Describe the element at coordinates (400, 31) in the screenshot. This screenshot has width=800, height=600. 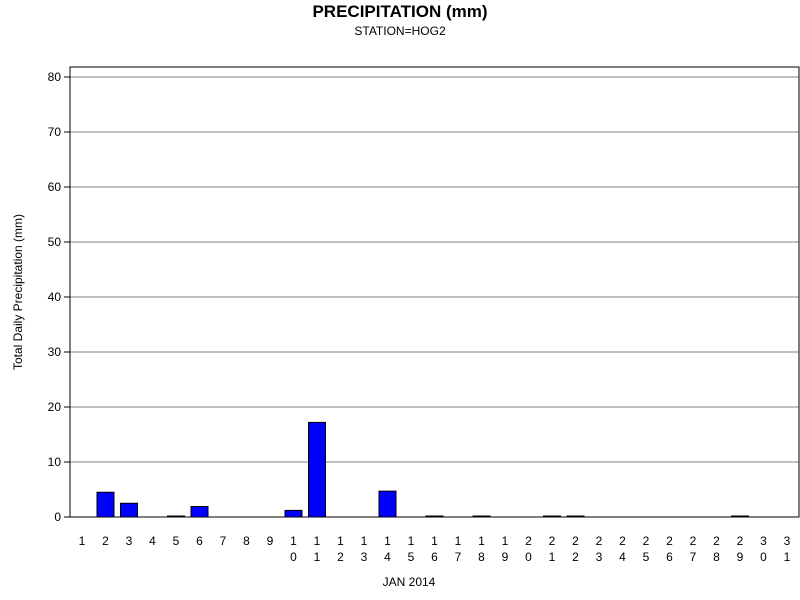
I see `chart-subtitle: STATION=HOG2` at that location.